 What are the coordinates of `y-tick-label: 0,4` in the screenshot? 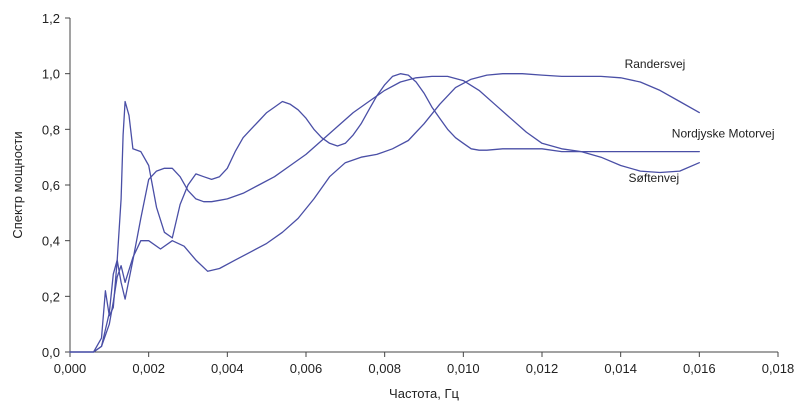 It's located at (51, 241).